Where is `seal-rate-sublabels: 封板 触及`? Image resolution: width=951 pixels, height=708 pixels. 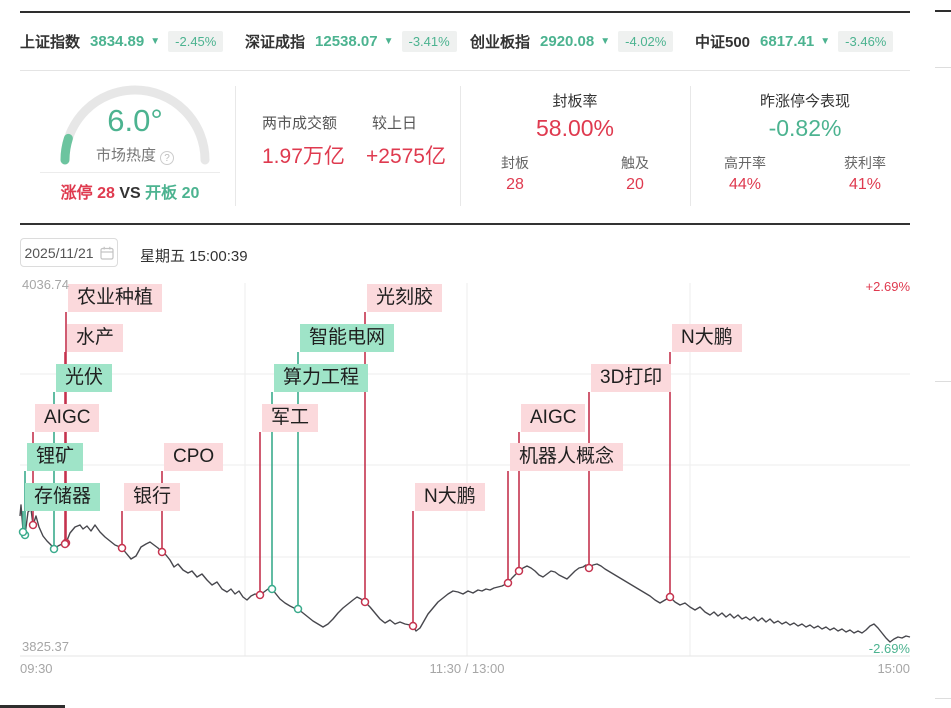
seal-rate-sublabels: 封板 触及 is located at coordinates (575, 163).